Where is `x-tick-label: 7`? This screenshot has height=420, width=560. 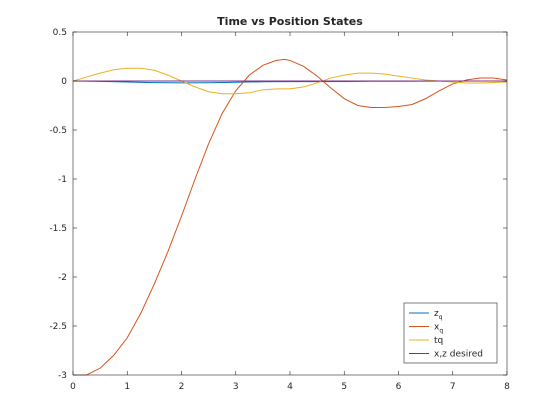 x-tick-label: 7 is located at coordinates (453, 387).